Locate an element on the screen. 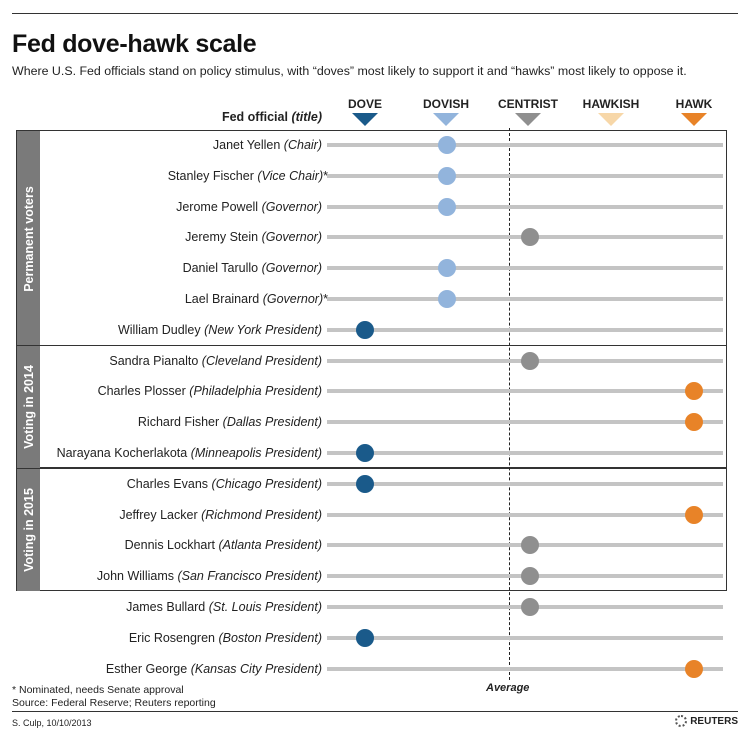 Image resolution: width=750 pixels, height=733 pixels. group-label-0: Permanent voters is located at coordinates (28, 238).